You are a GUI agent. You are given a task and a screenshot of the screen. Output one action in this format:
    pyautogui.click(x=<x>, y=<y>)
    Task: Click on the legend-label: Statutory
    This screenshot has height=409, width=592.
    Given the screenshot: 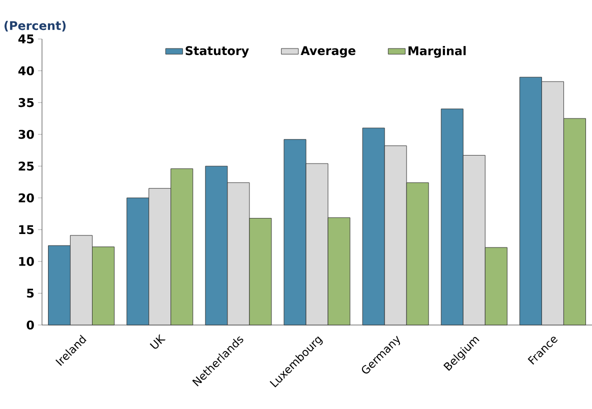 What is the action you would take?
    pyautogui.click(x=217, y=52)
    